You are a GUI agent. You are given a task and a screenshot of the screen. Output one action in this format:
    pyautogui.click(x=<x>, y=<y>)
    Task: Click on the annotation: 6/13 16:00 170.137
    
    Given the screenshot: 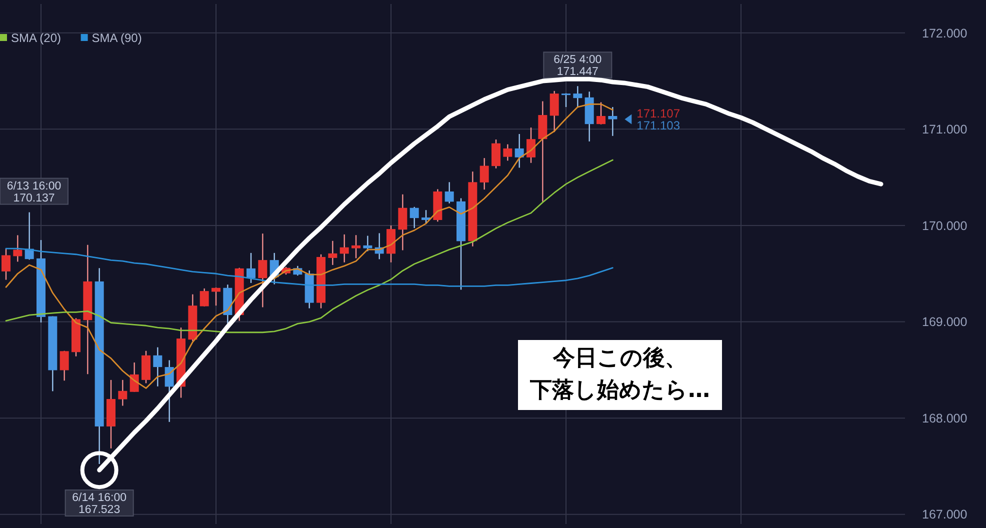 What is the action you would take?
    pyautogui.click(x=34, y=192)
    